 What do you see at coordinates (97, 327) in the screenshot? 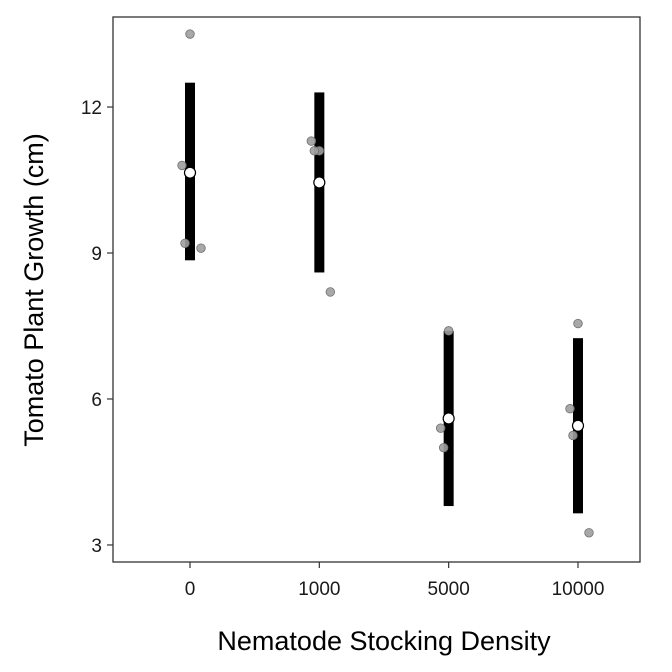
I see `y-axis: 3 6 9 12` at bounding box center [97, 327].